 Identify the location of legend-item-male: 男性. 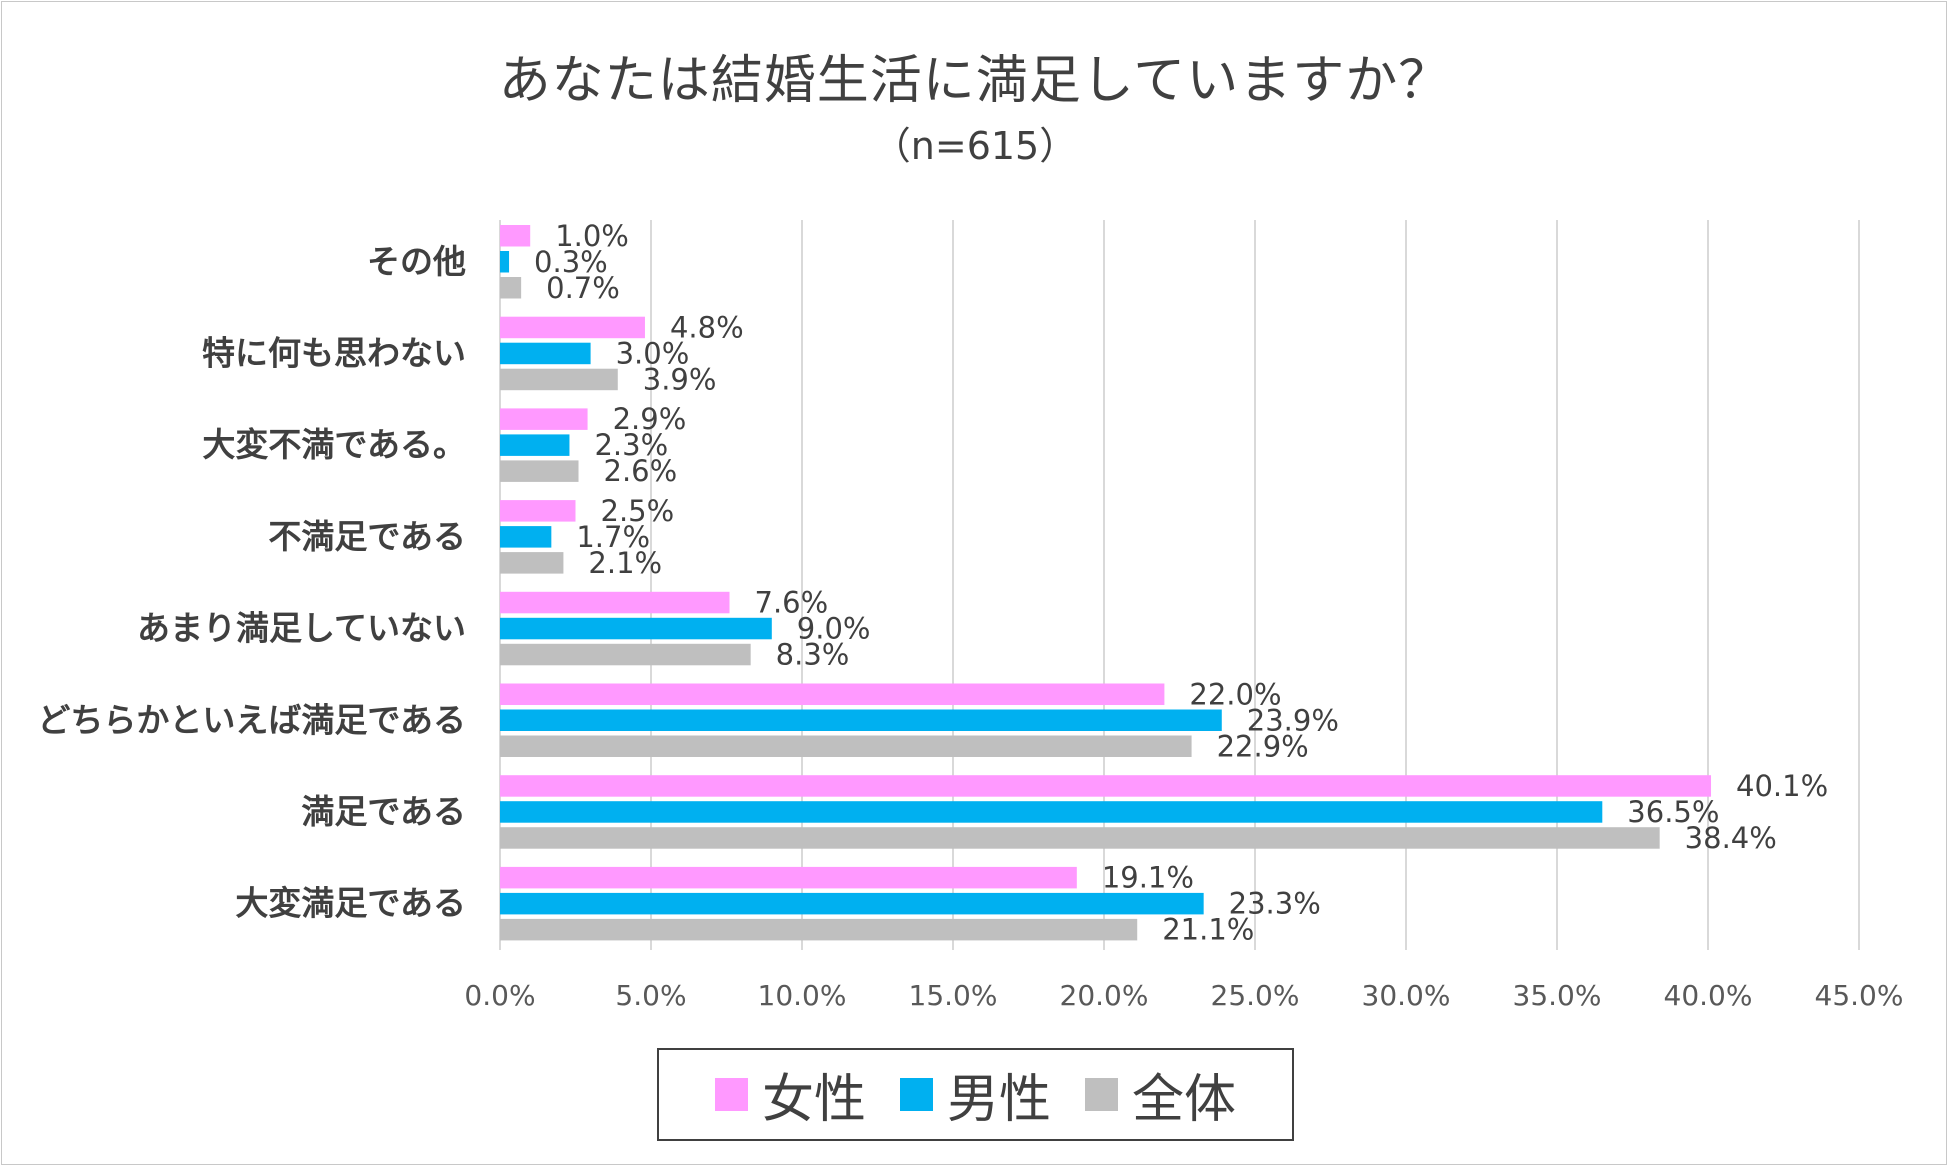
(975, 1094).